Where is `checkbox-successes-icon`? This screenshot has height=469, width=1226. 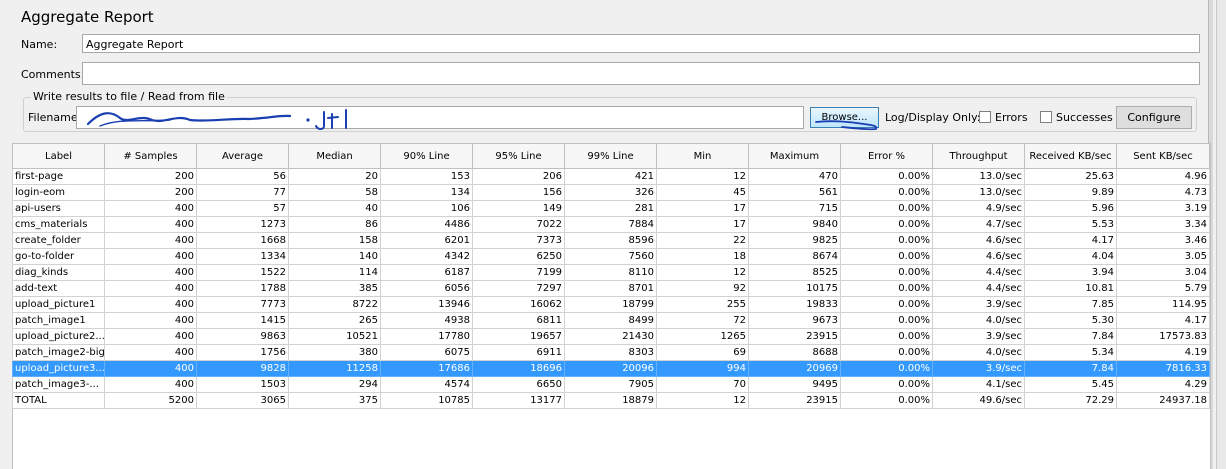
checkbox-successes-icon is located at coordinates (1046, 117).